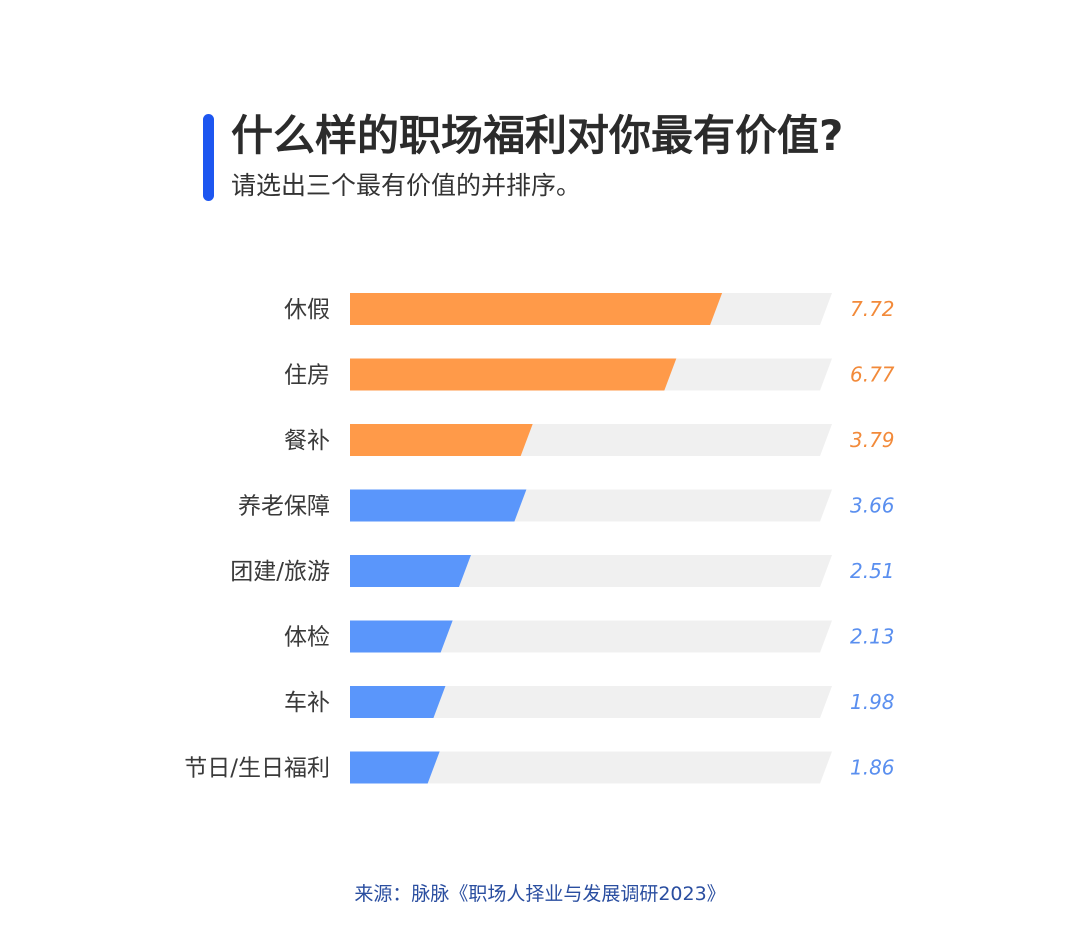  What do you see at coordinates (537, 135) in the screenshot?
I see `chart-title: 什么样的职场福利对你最有价值?` at bounding box center [537, 135].